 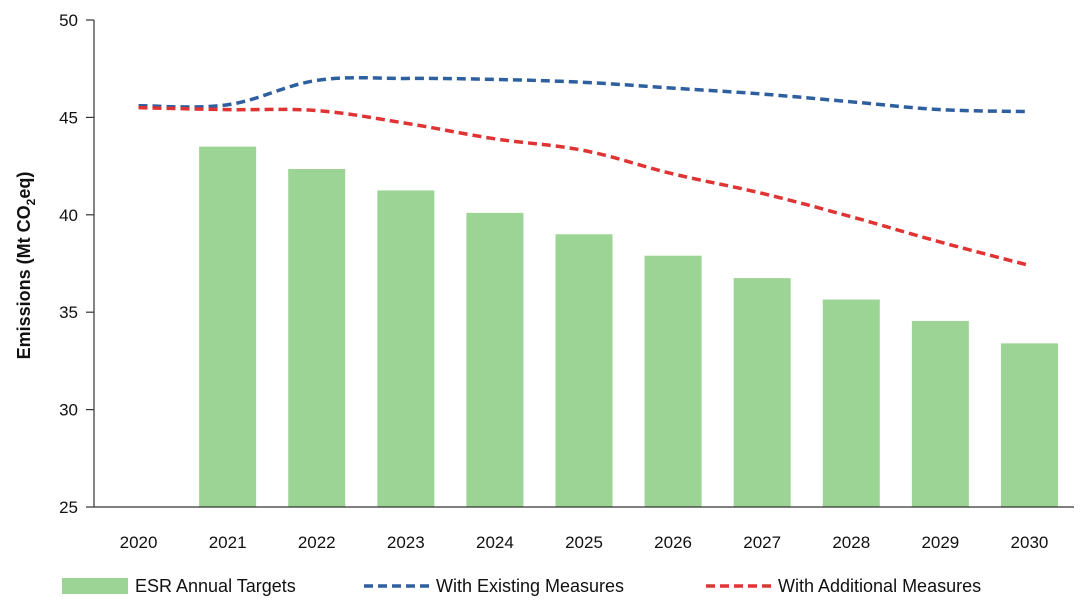 I want to click on bar-2029, so click(x=940, y=413).